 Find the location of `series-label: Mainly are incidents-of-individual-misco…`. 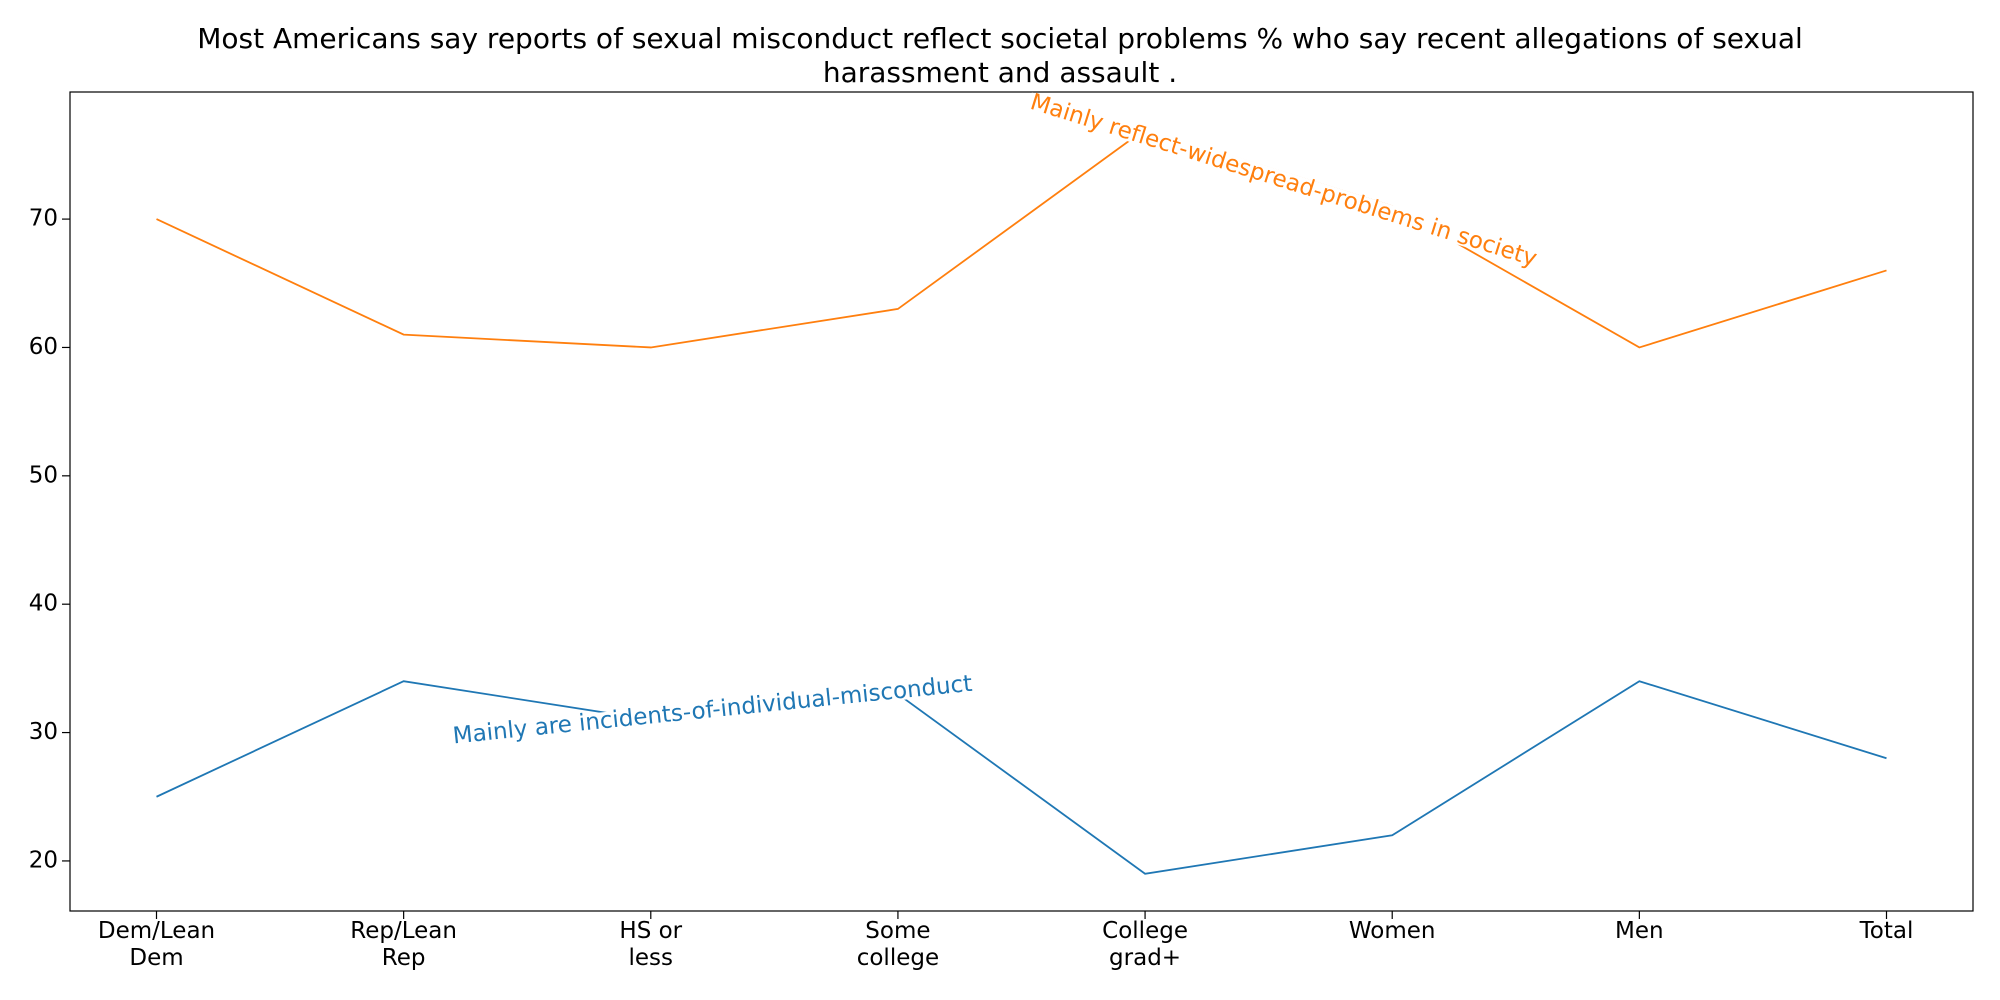

series-label: Mainly are incidents-of-individual-misco… is located at coordinates (713, 710).